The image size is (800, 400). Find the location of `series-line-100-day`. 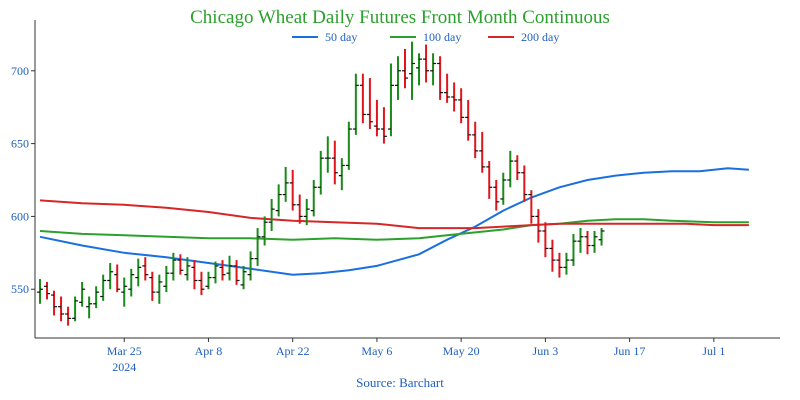

series-line-100-day is located at coordinates (394, 229).